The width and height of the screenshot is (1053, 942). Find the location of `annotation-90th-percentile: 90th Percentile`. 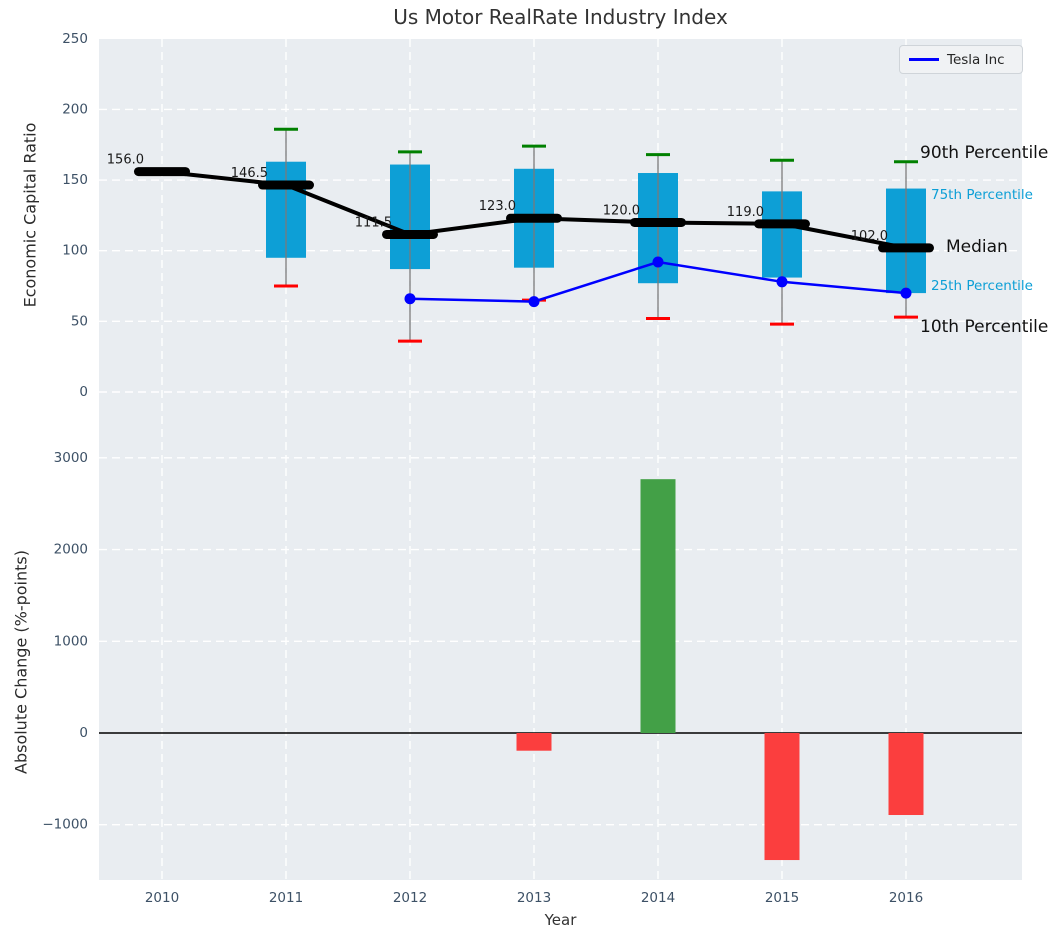

annotation-90th-percentile: 90th Percentile is located at coordinates (984, 153).